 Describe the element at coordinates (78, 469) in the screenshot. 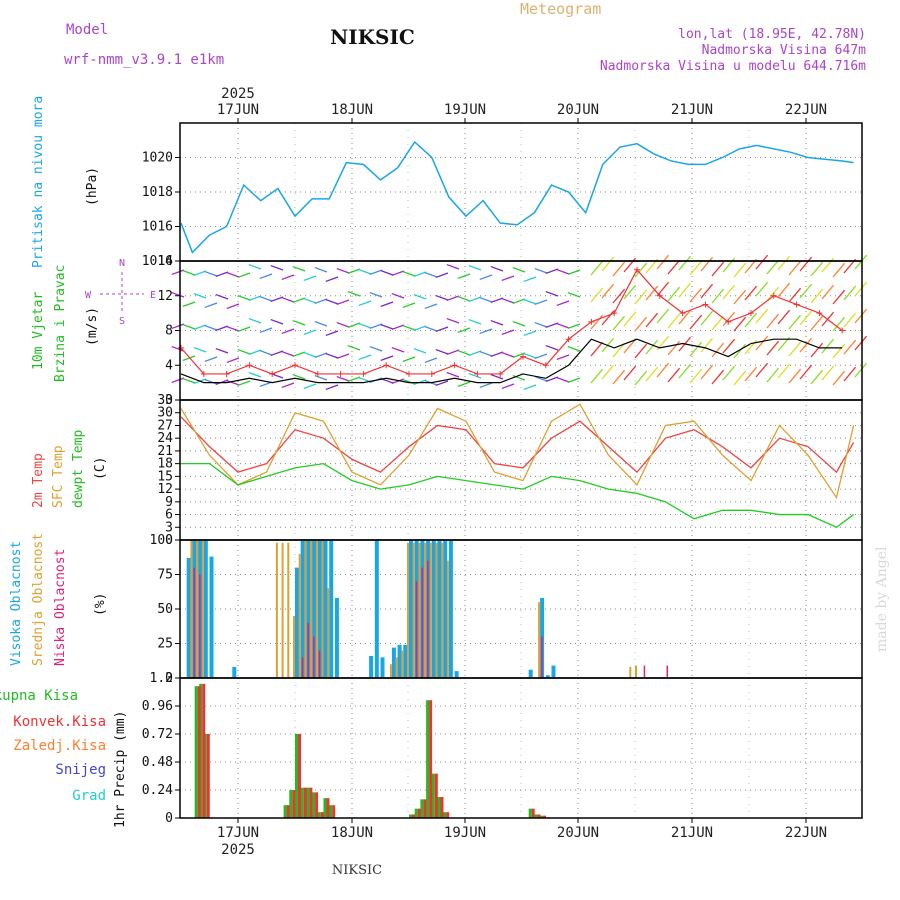

I see `temp-ylabel-dewpt: dewpt Temp` at that location.